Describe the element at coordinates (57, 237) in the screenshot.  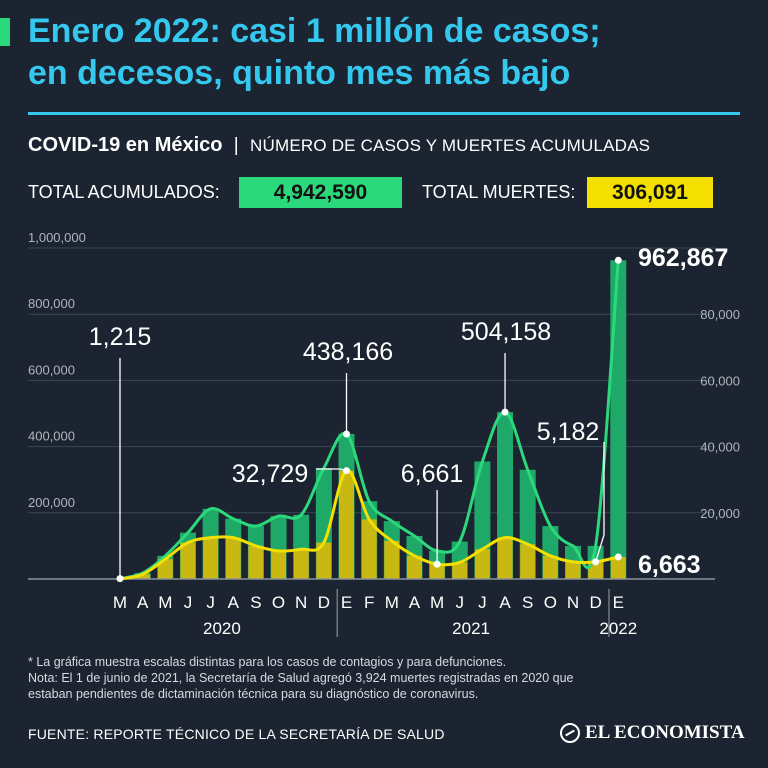
I see `y-left-tick-label: 1,000,000` at that location.